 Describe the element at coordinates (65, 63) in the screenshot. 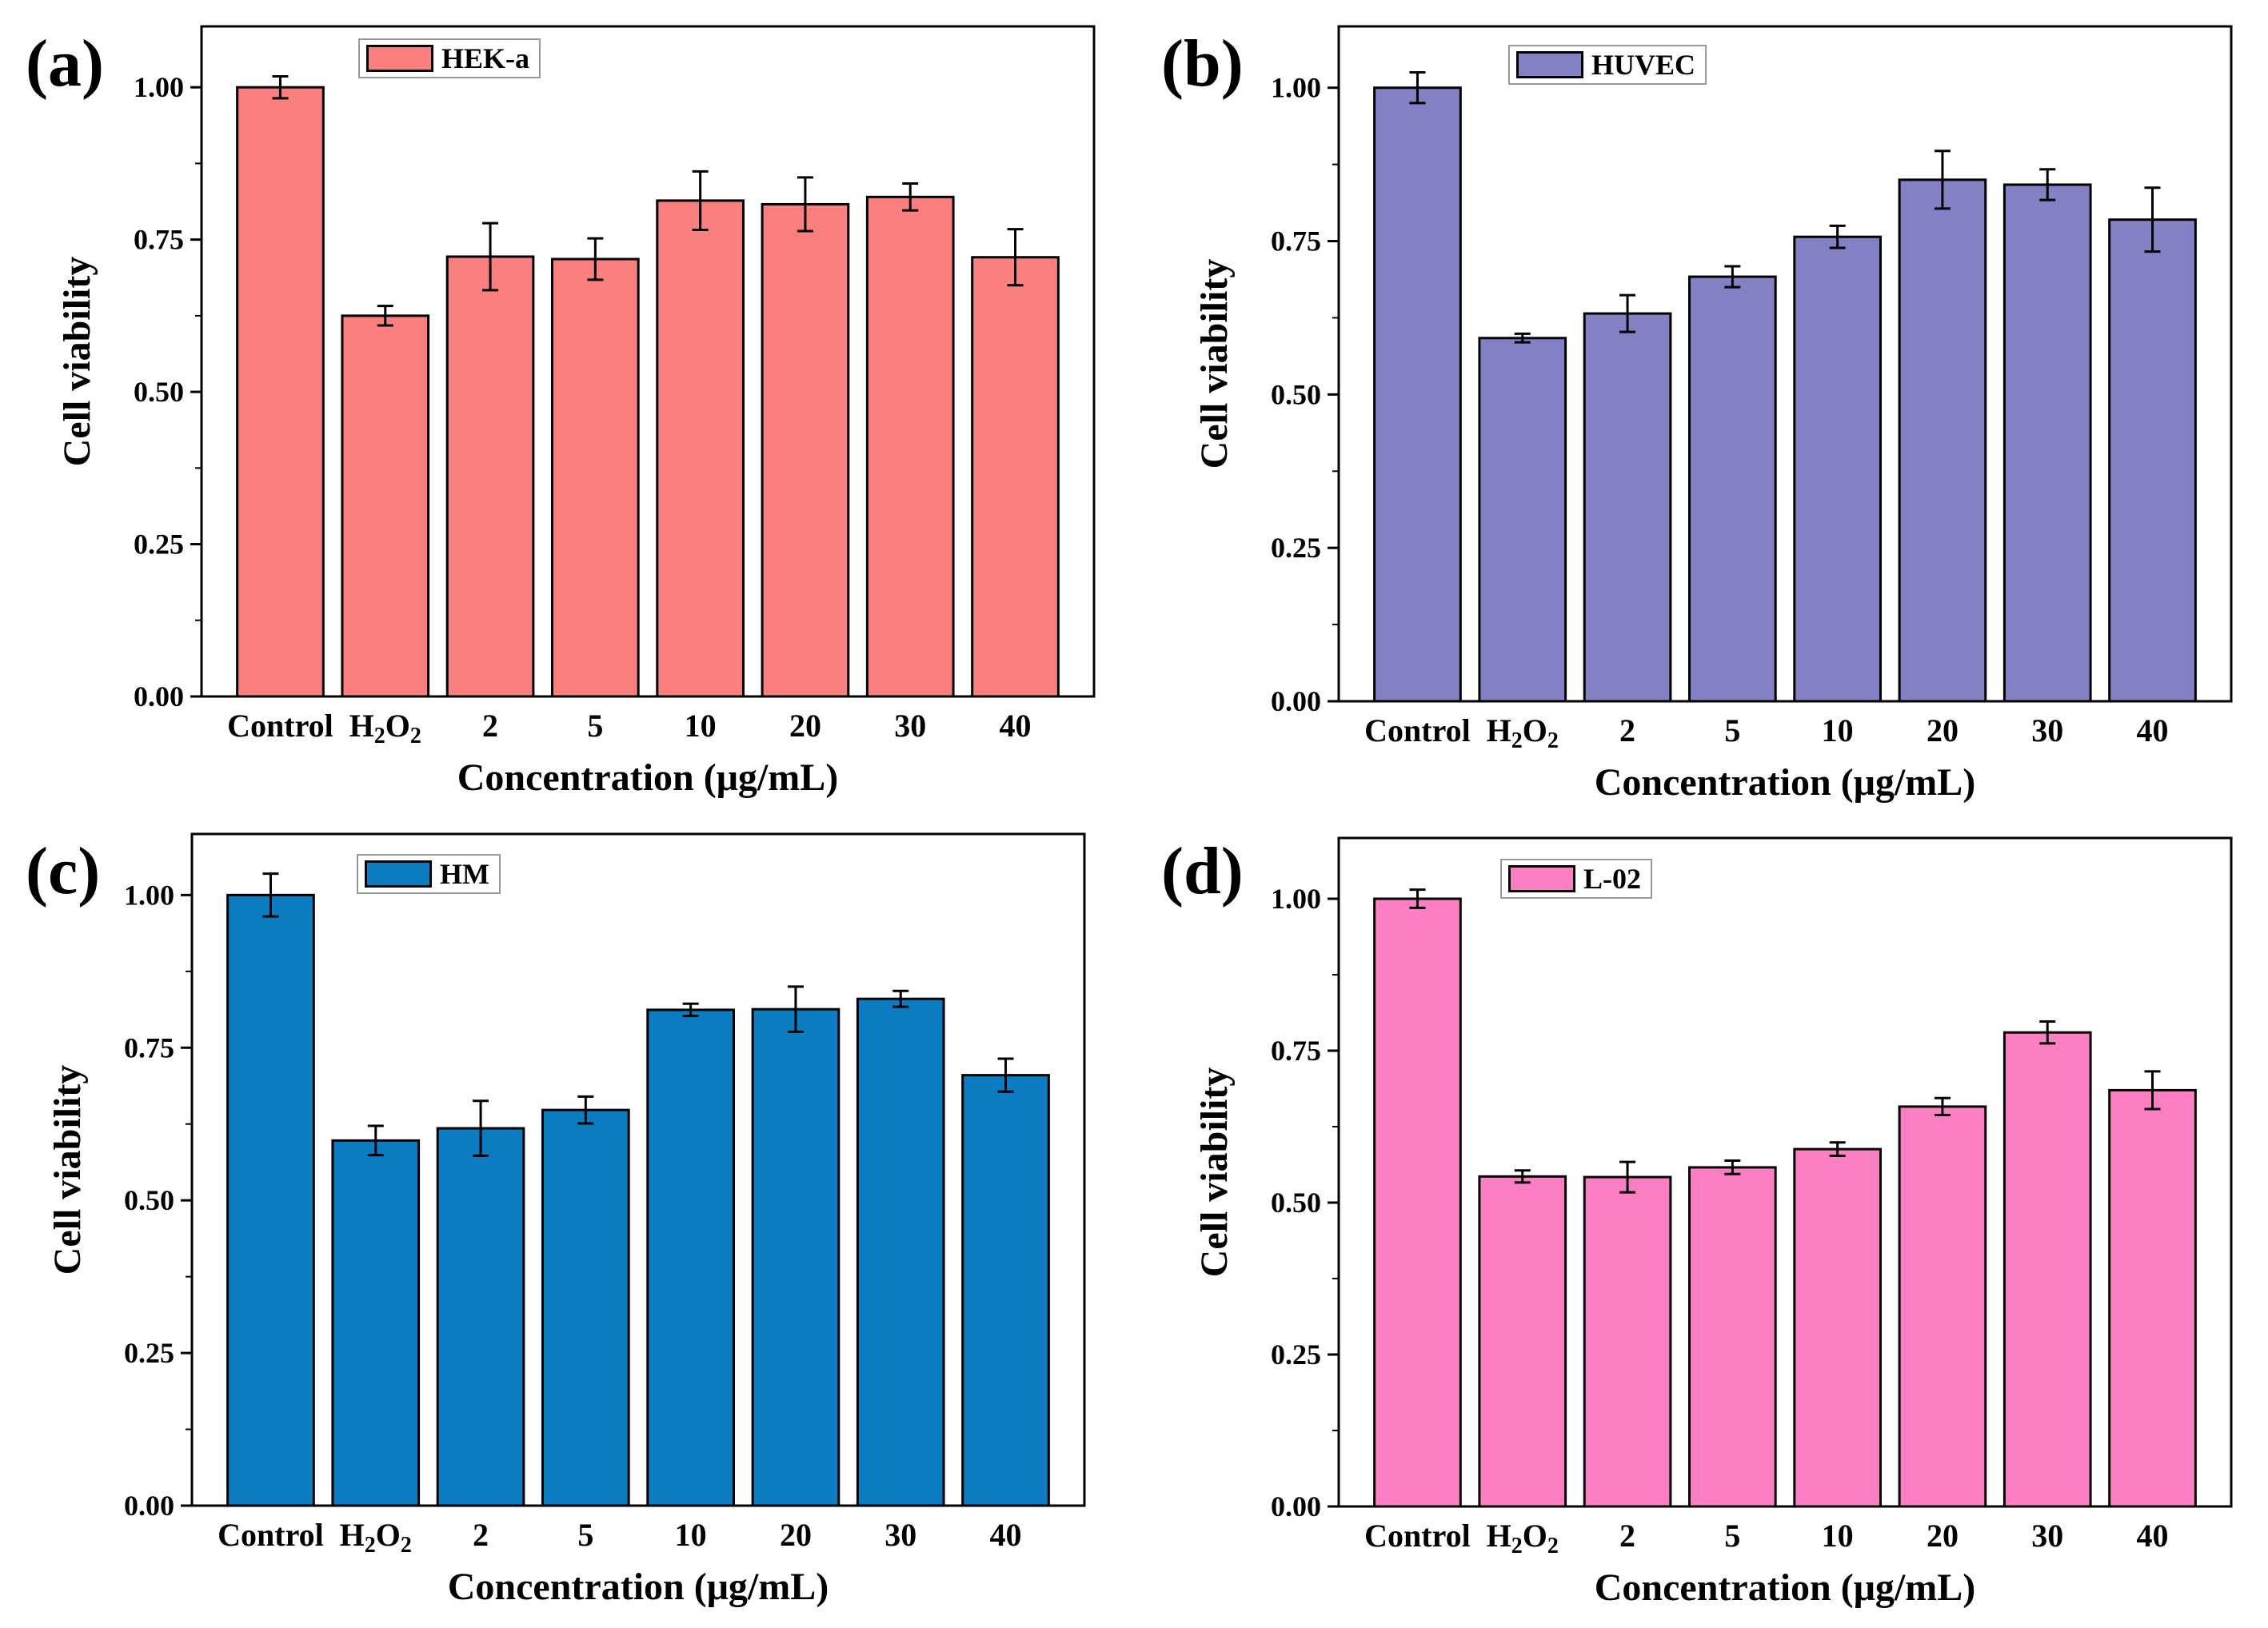

I see `panel-letter: (a)` at that location.